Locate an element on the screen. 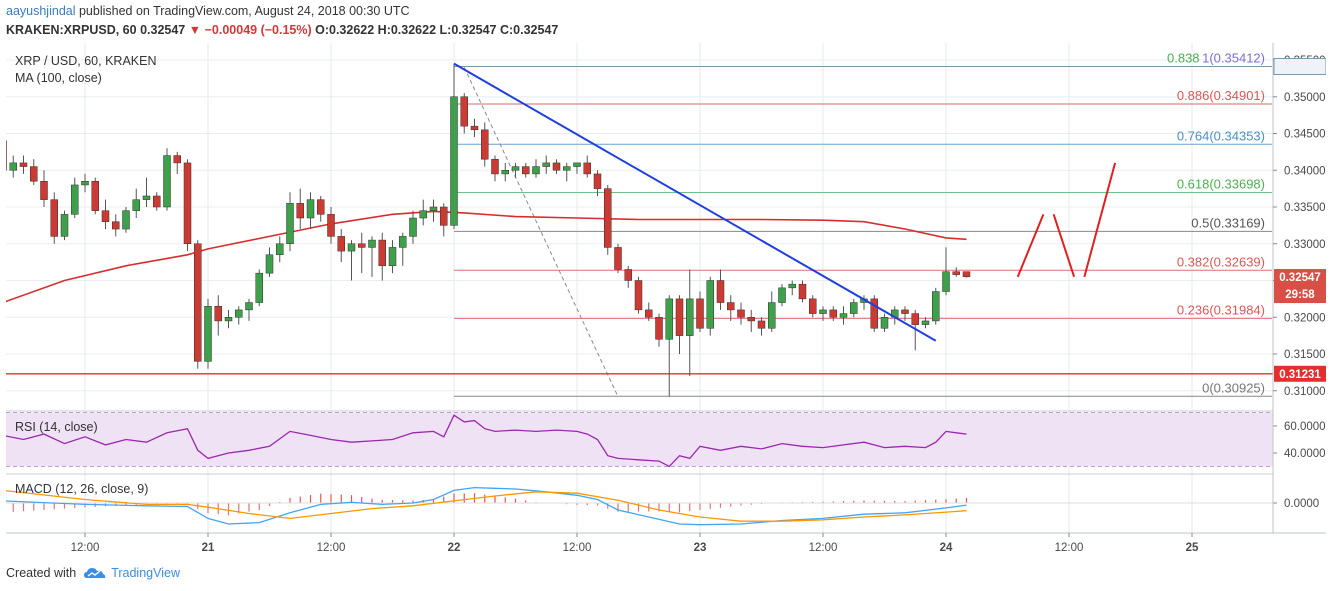  chart-labels: XRP / USD, 60, KRAKEN MA (100, close) is located at coordinates (86, 69).